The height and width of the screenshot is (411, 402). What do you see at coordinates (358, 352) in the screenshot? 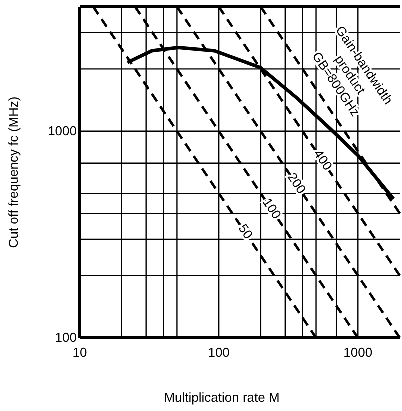
I see `x-tick-label: 1000` at bounding box center [358, 352].